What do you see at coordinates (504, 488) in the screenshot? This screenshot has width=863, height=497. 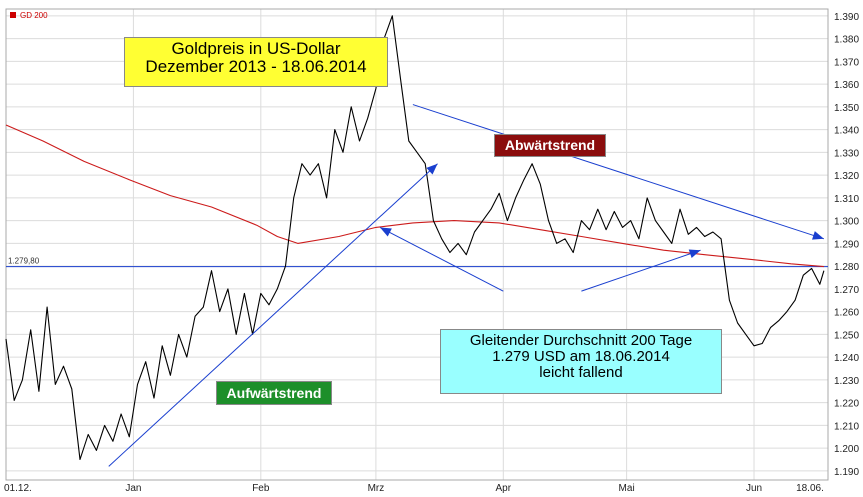 I see `x-tick-label: Apr` at bounding box center [504, 488].